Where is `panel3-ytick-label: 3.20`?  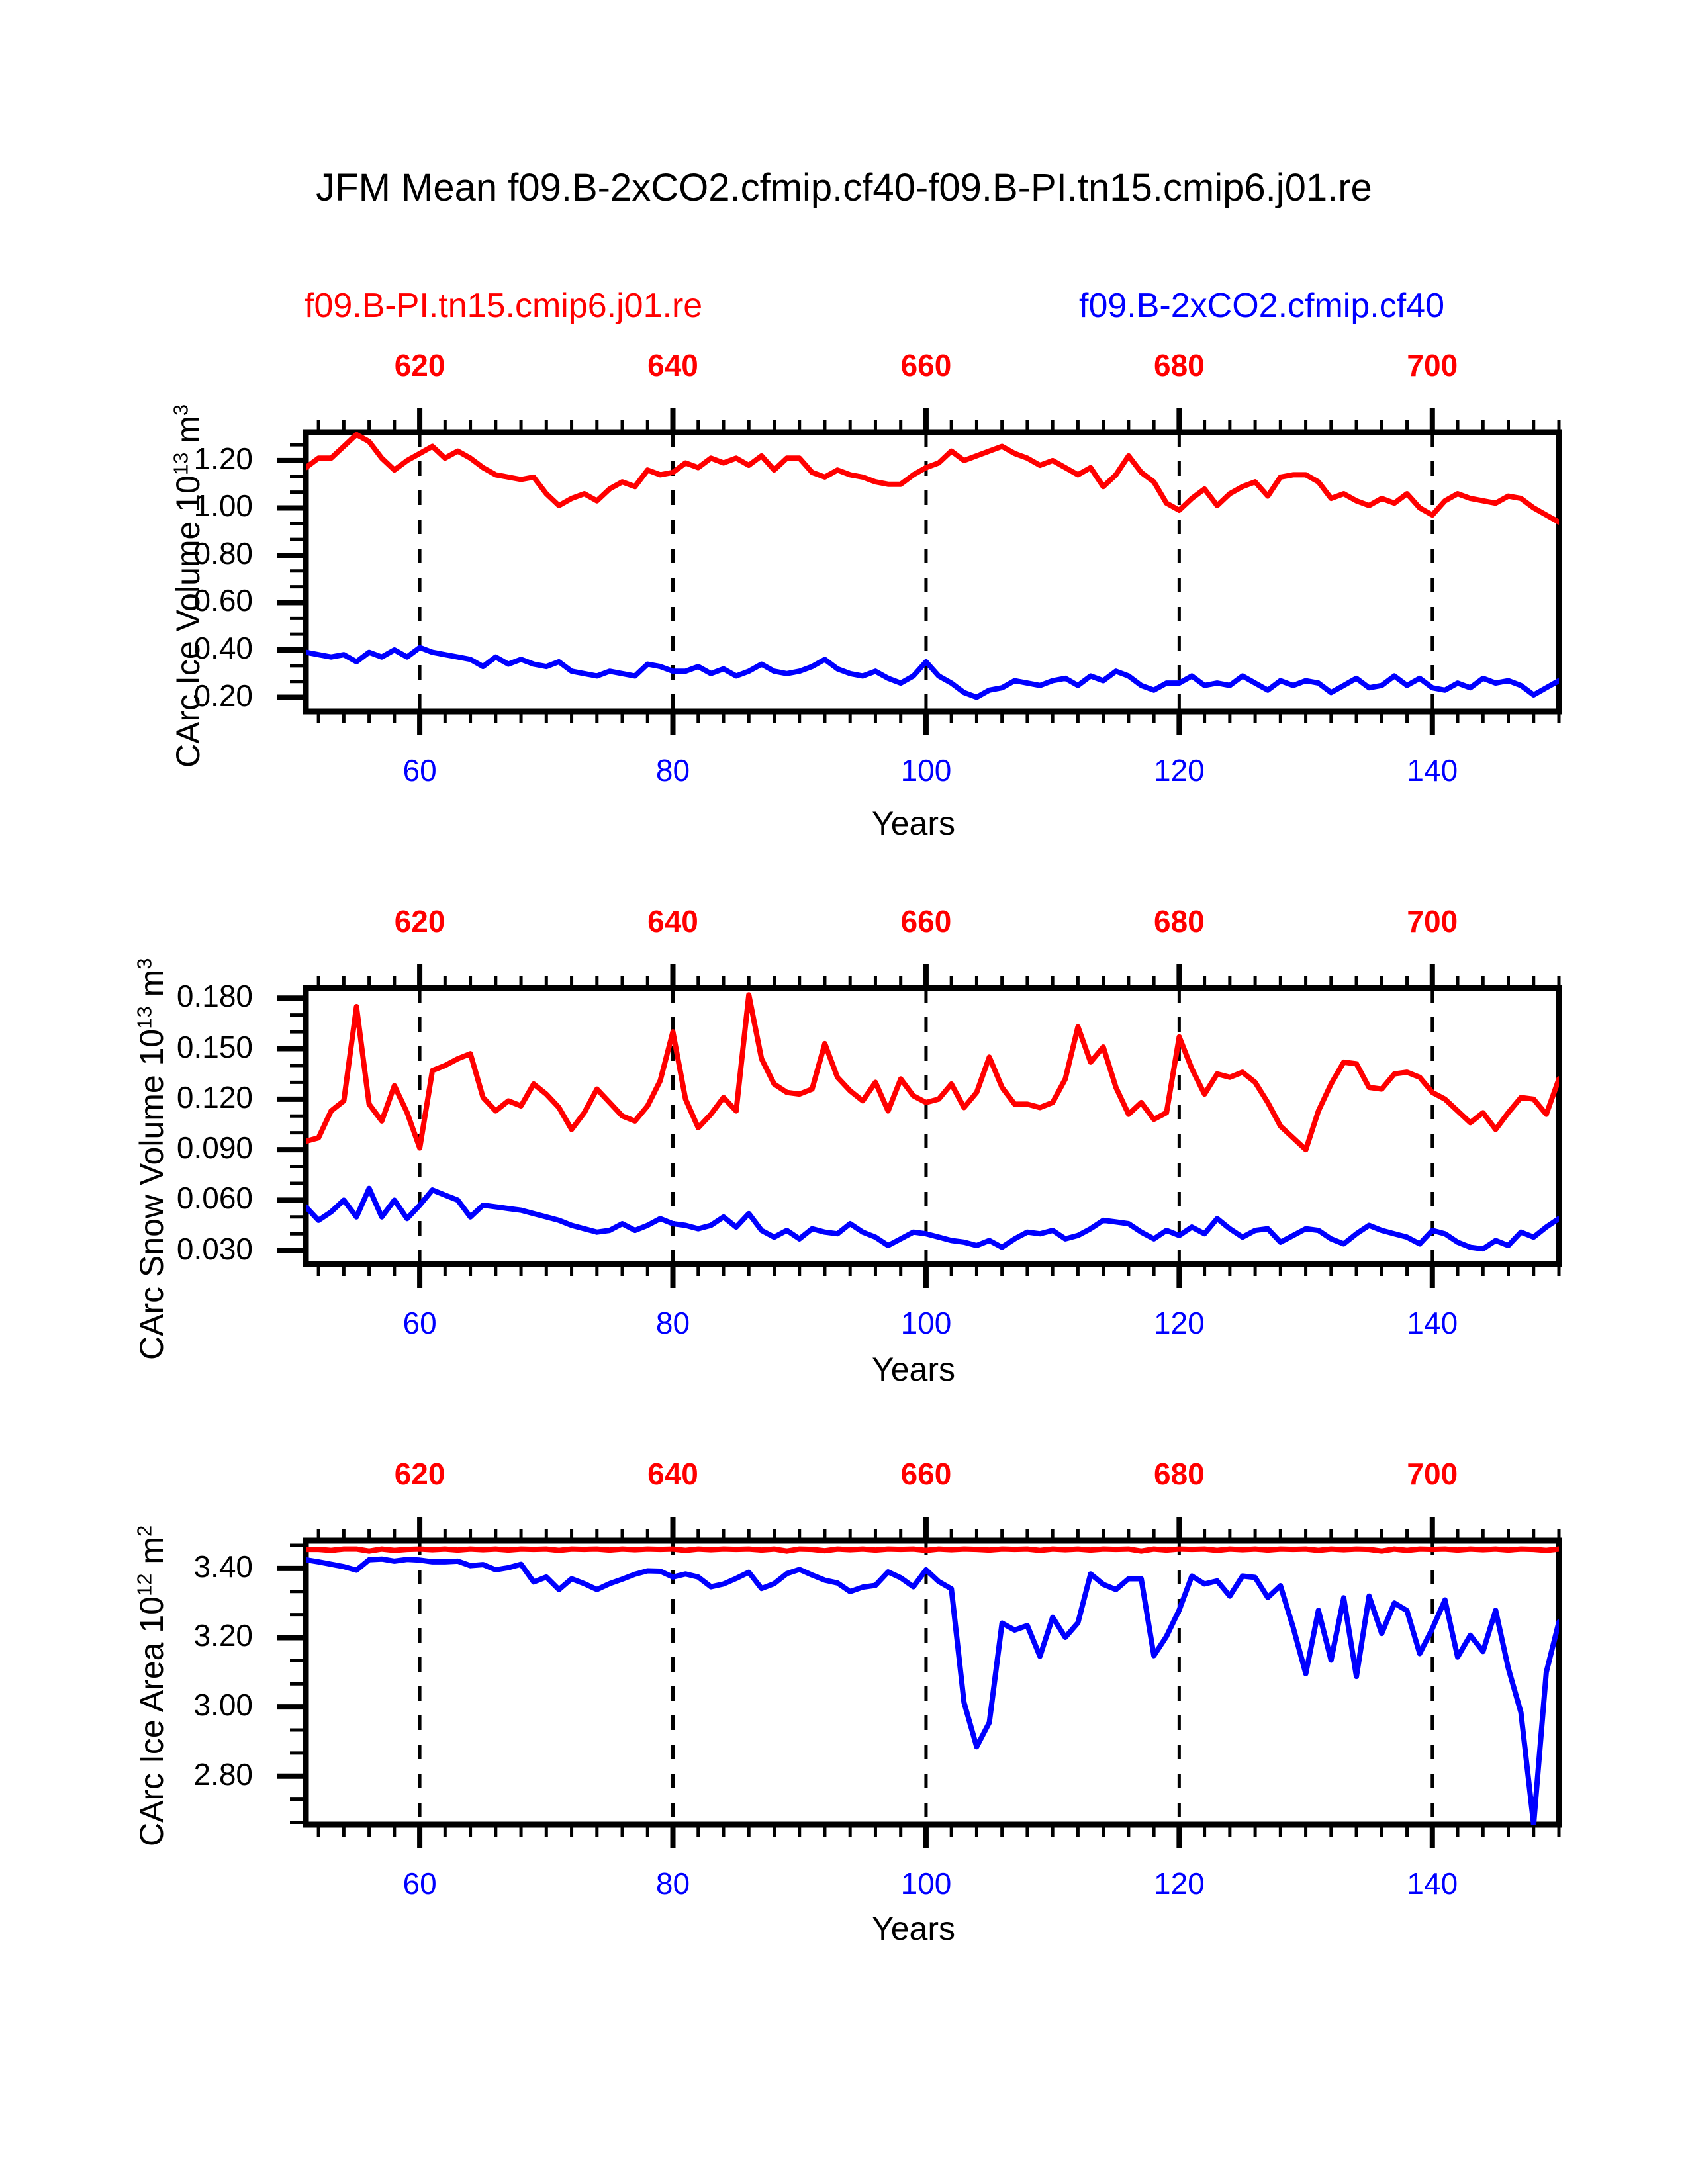 panel3-ytick-label: 3.20 is located at coordinates (223, 1635).